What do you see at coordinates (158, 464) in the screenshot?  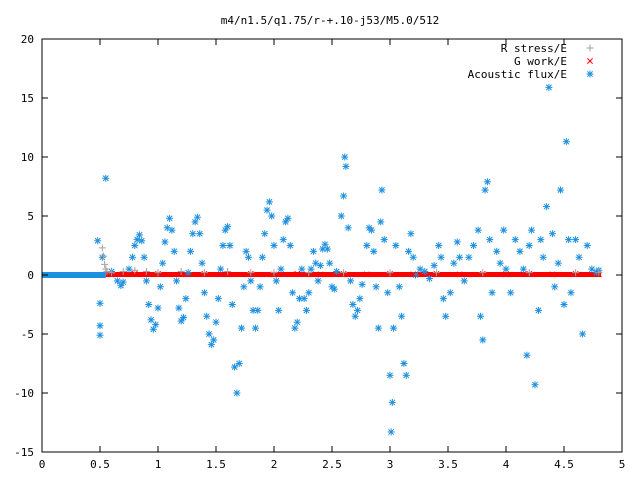 I see `x-tick-label: 1` at bounding box center [158, 464].